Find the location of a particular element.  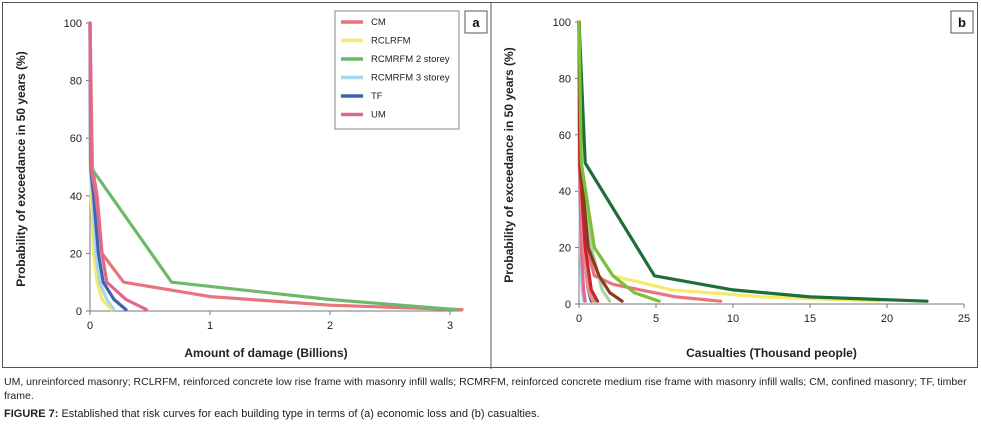

x-tick-label: 5 is located at coordinates (656, 319).